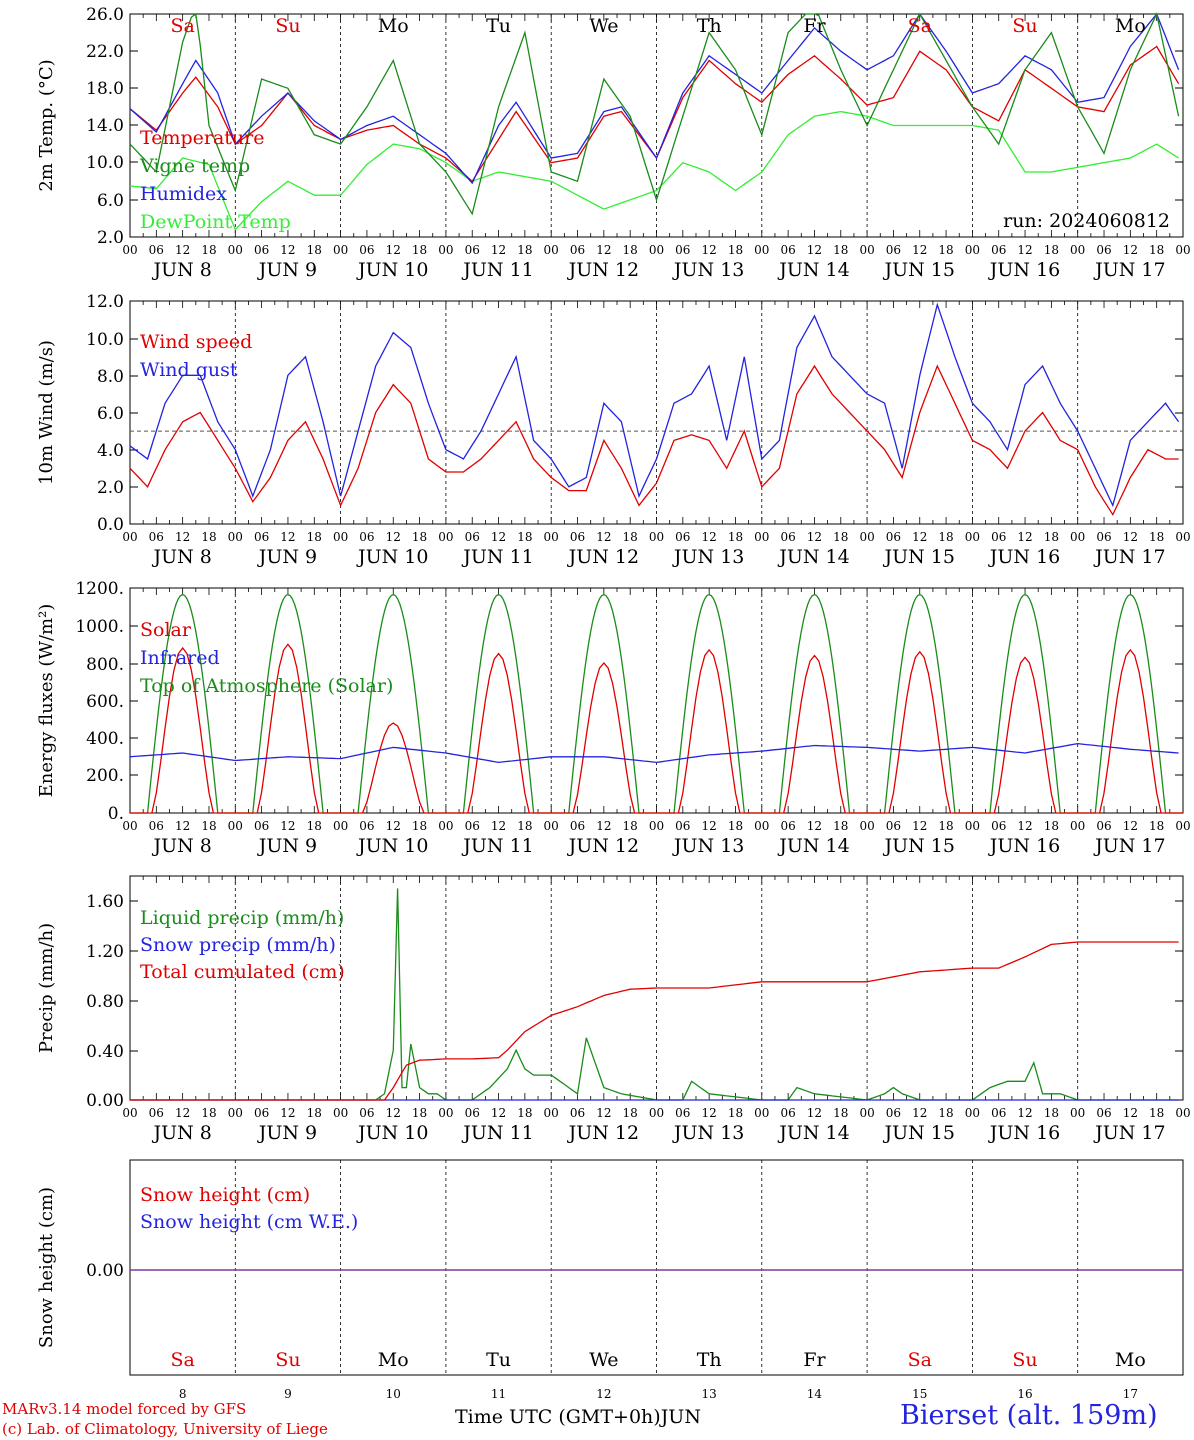 The width and height of the screenshot is (1194, 1440). Describe the element at coordinates (105, 89) in the screenshot. I see `y-tick-label: 18.0` at that location.